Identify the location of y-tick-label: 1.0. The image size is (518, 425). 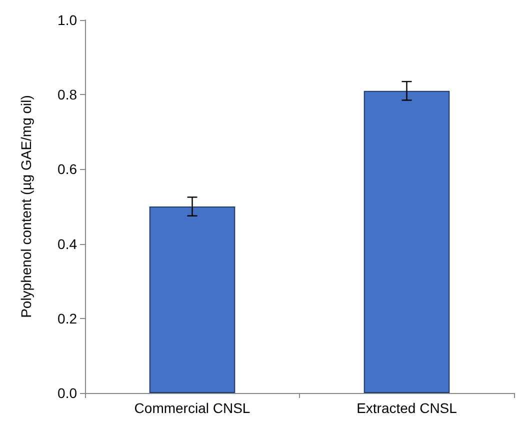
(68, 20).